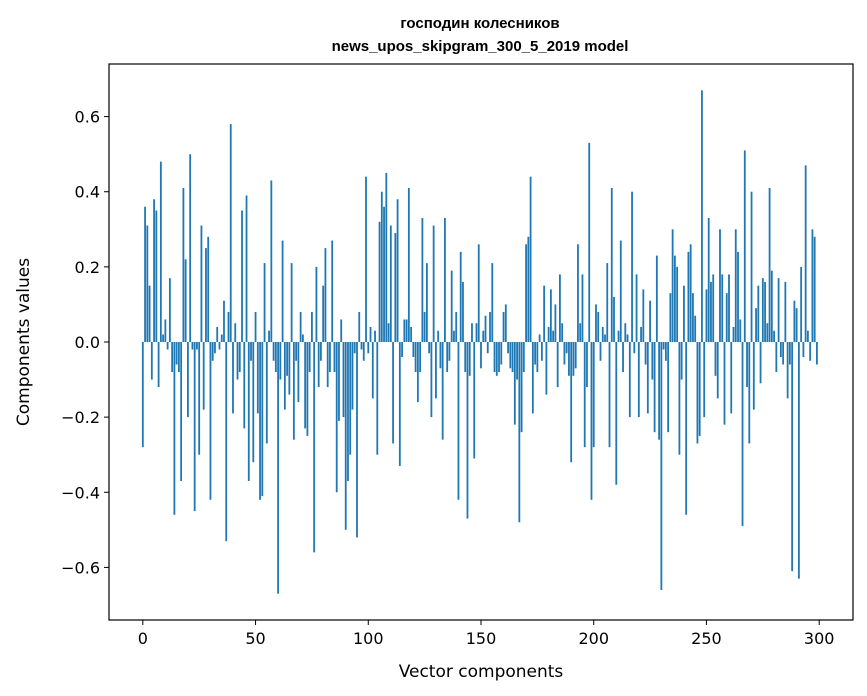 The height and width of the screenshot is (696, 867). I want to click on x-tick-label: 300, so click(819, 638).